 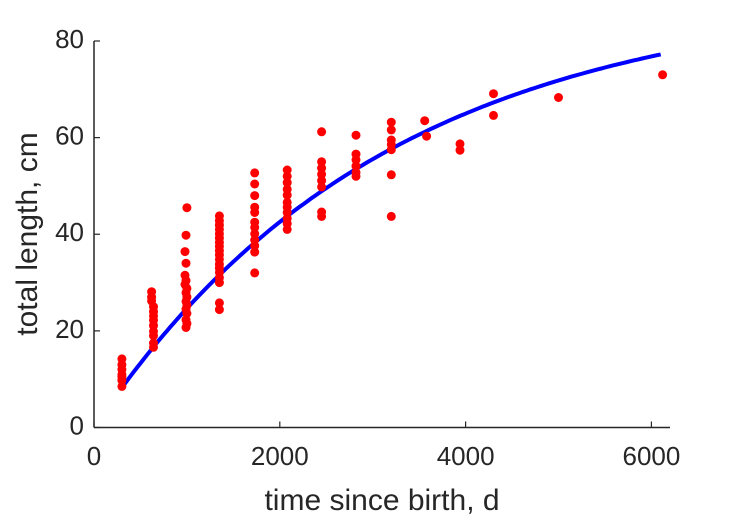 What do you see at coordinates (94, 456) in the screenshot?
I see `x-tick-label-0: 0` at bounding box center [94, 456].